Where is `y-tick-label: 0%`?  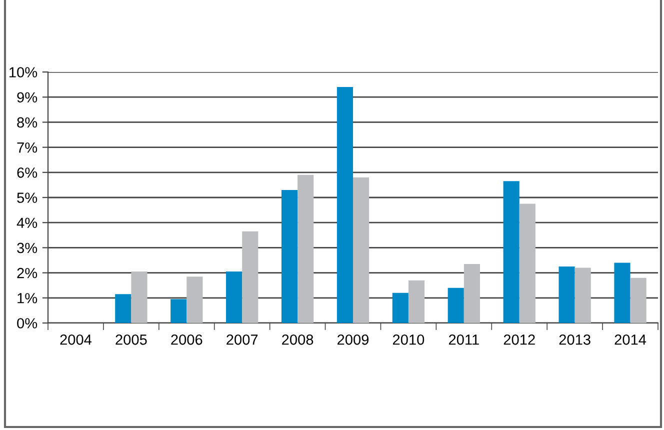 y-tick-label: 0% is located at coordinates (27, 323).